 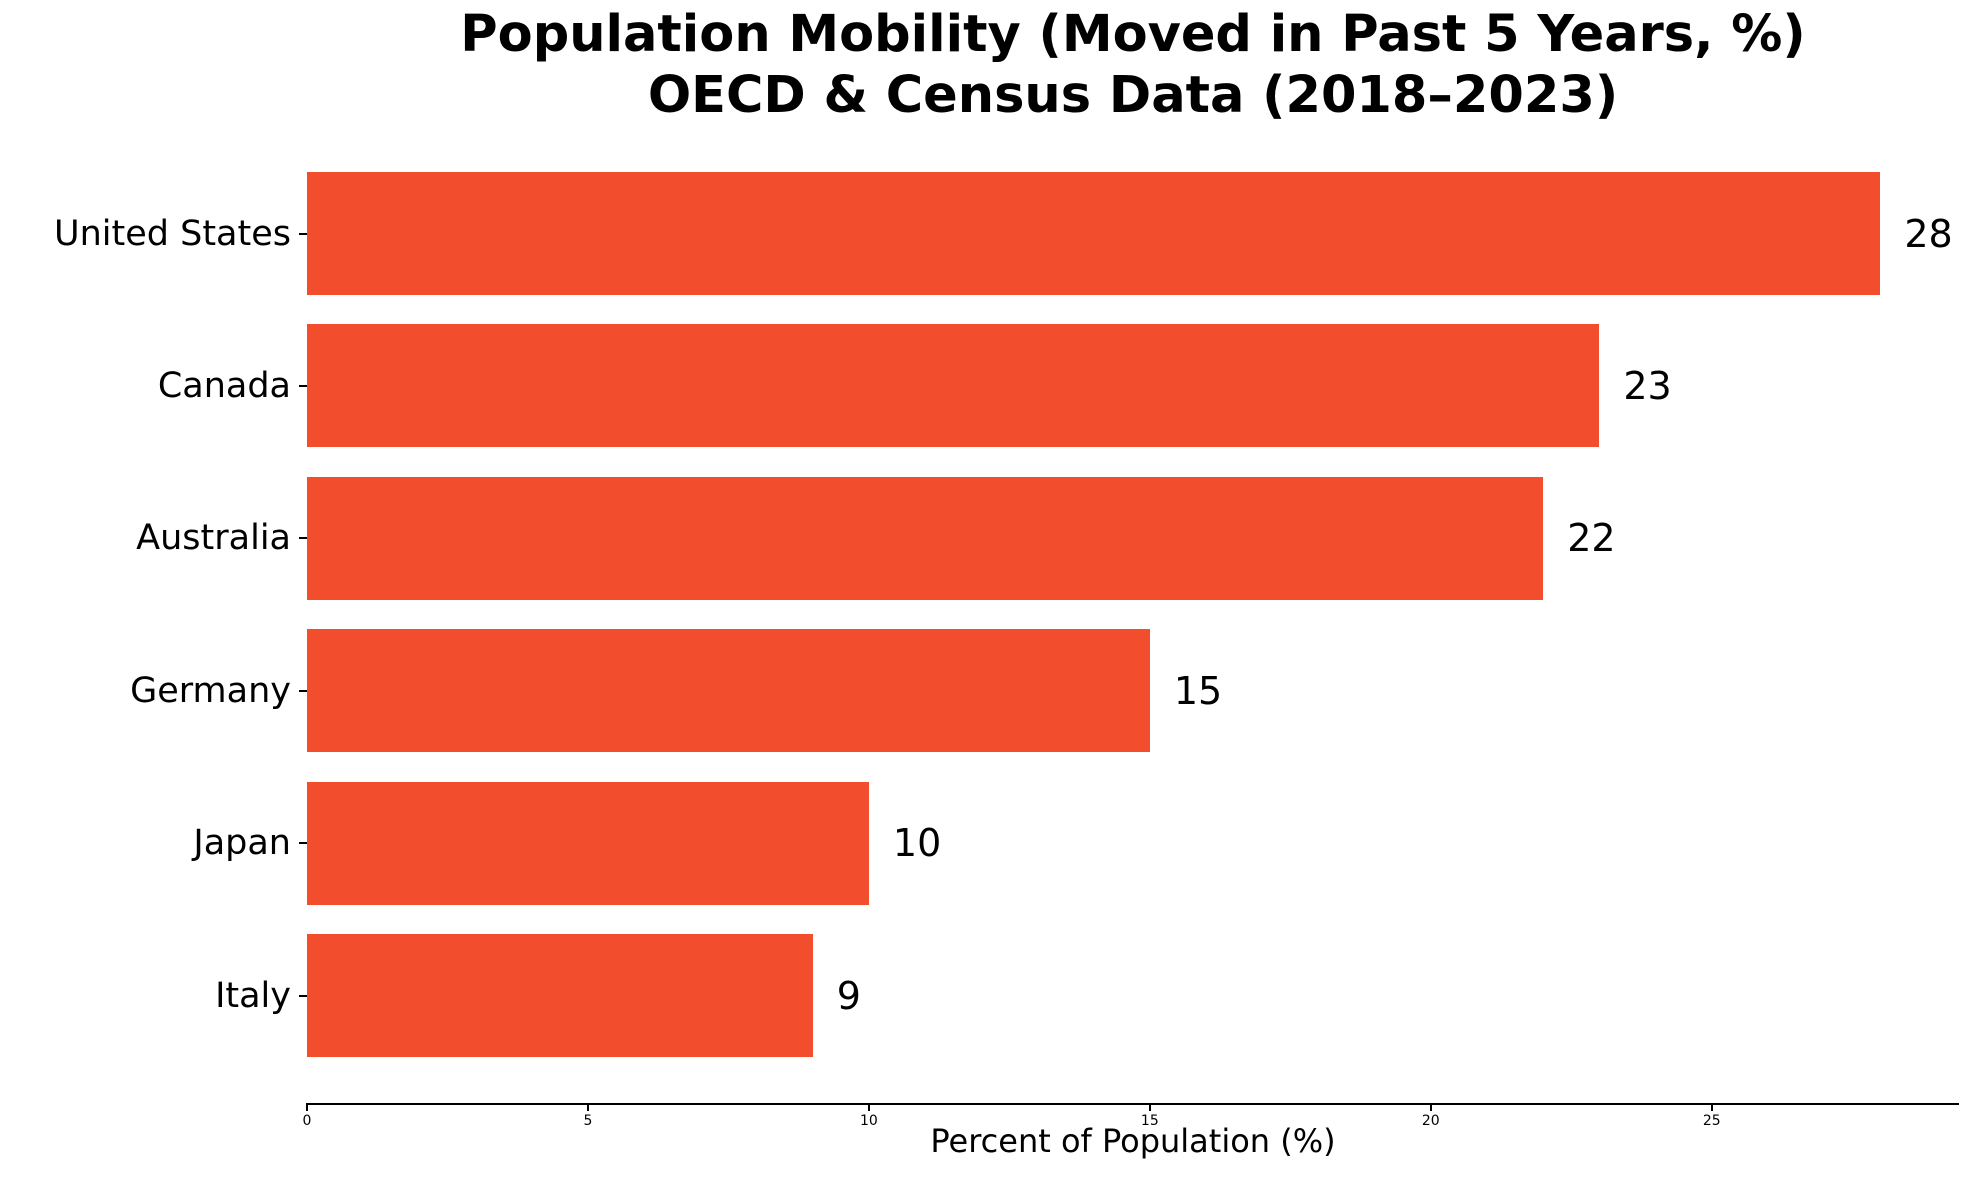 I want to click on bar-value-label: 23, so click(x=1647, y=385).